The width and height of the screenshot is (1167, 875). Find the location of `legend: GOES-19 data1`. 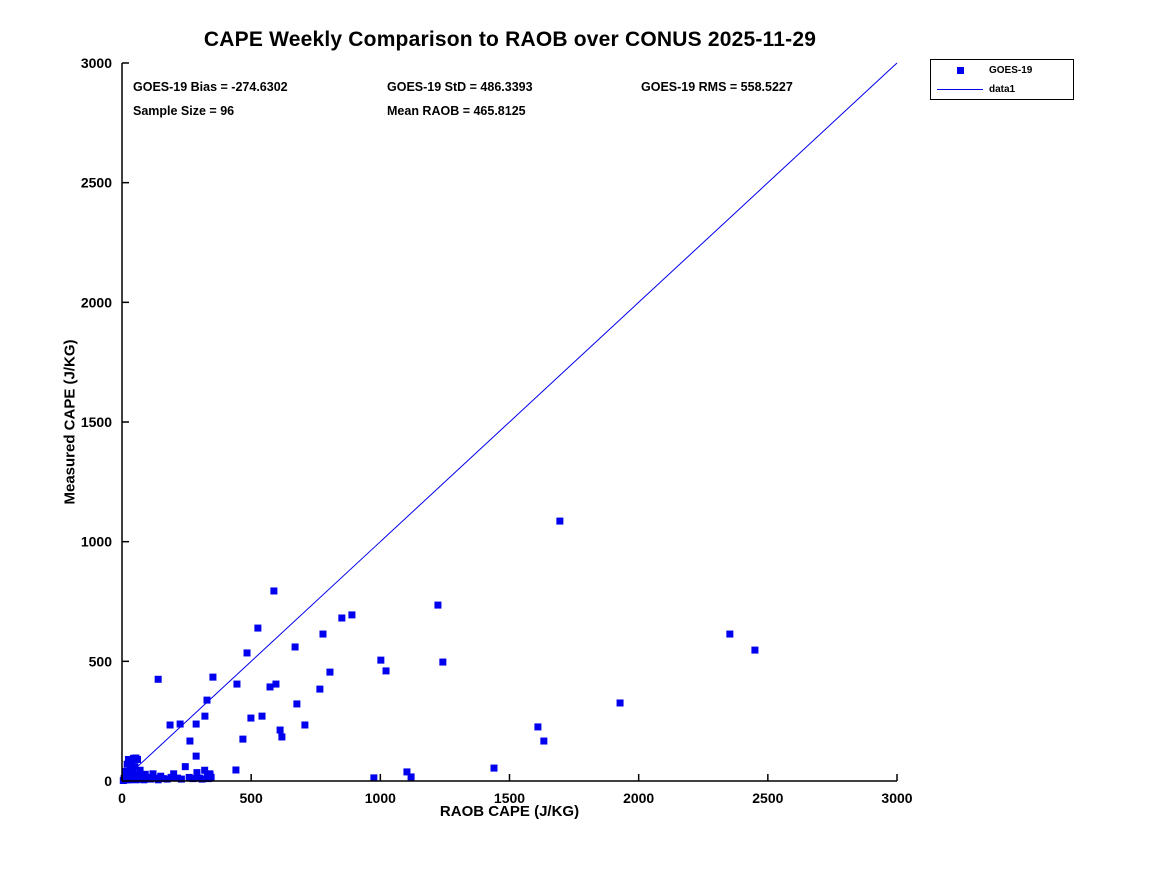

legend: GOES-19 data1 is located at coordinates (1002, 79).